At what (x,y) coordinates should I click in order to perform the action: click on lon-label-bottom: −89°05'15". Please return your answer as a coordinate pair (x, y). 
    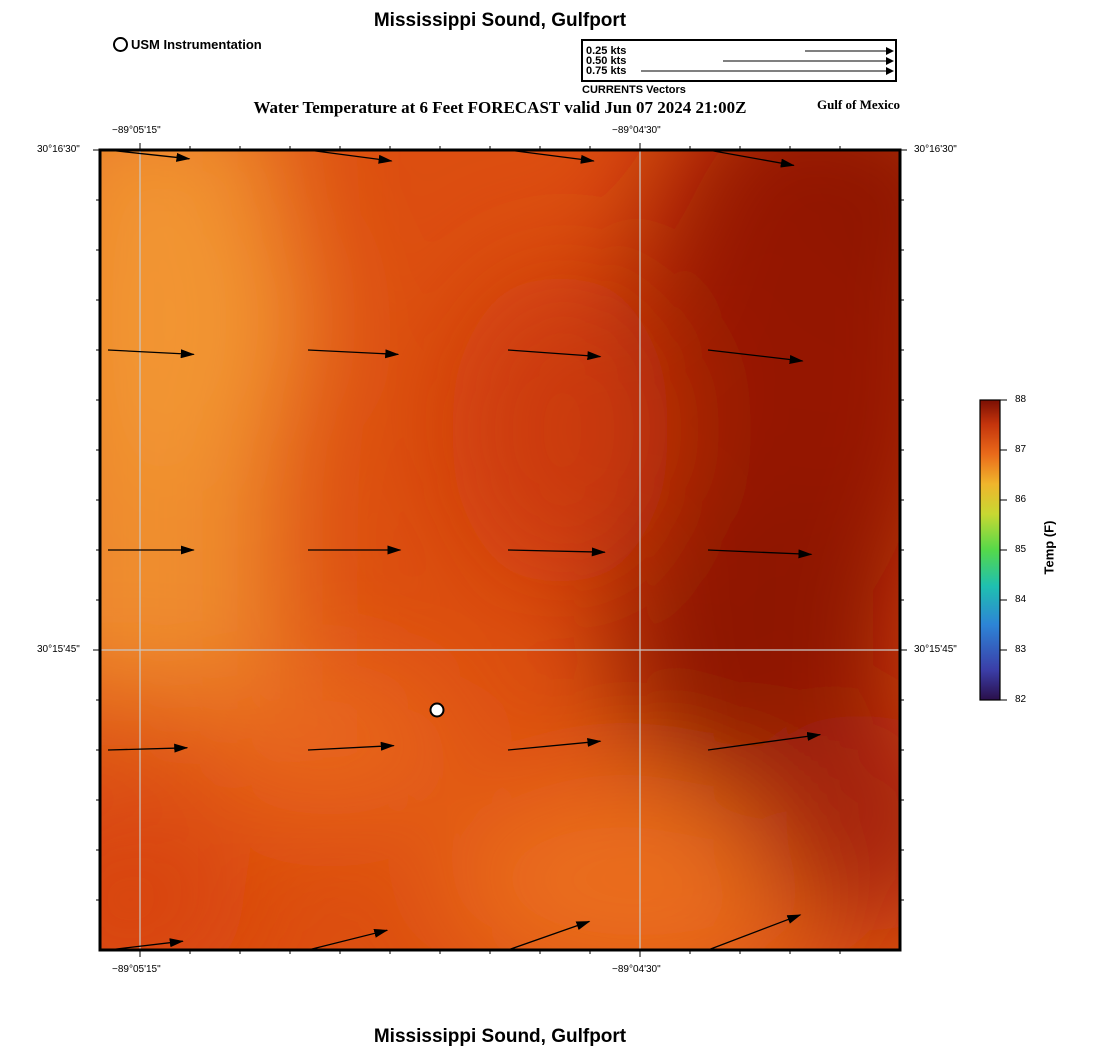
    Looking at the image, I should click on (136, 969).